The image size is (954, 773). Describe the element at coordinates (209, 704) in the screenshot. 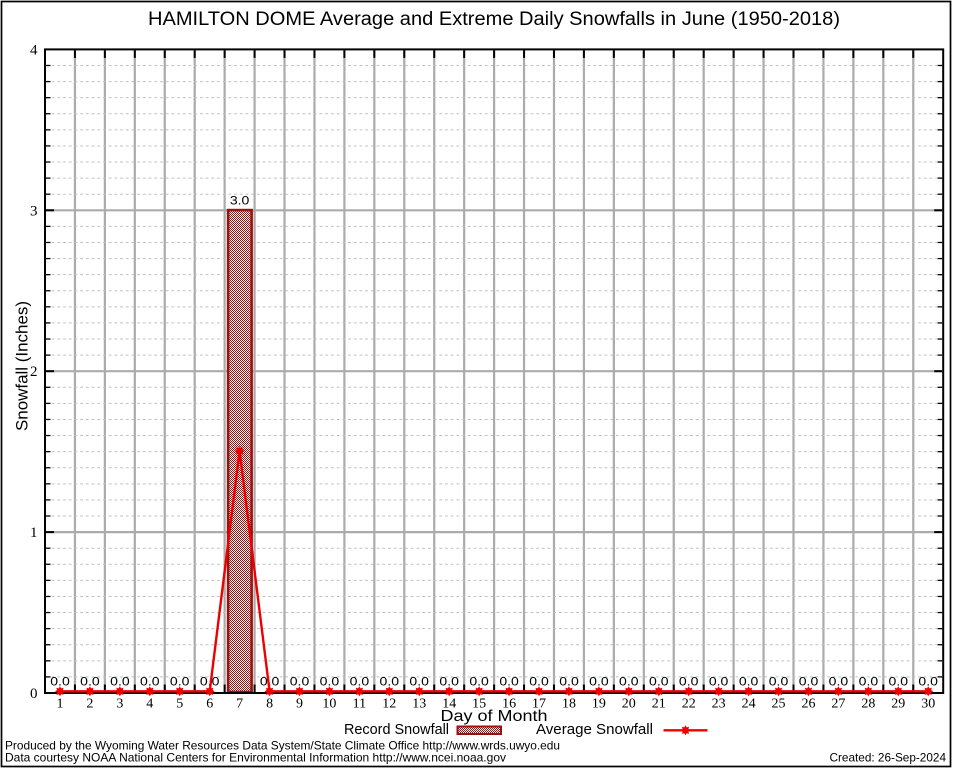

I see `svg-text: 6` at that location.